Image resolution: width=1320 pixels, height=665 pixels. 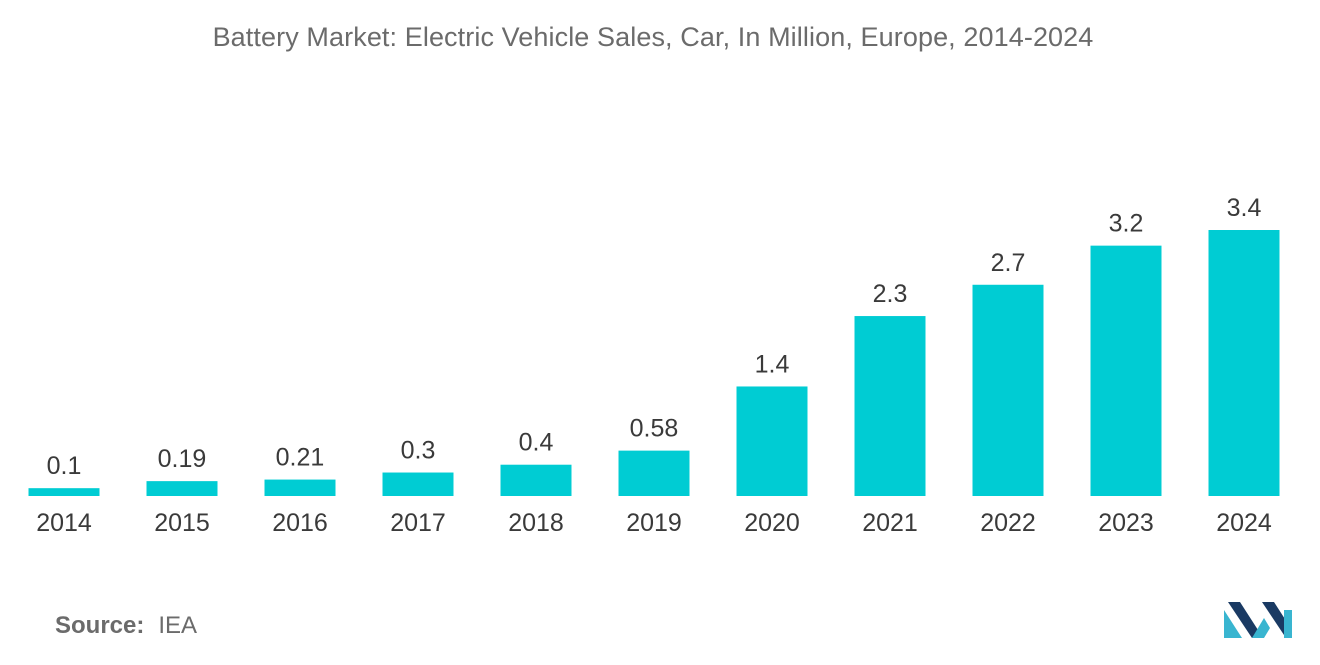 I want to click on data-label-2021: 2.3, so click(x=890, y=294).